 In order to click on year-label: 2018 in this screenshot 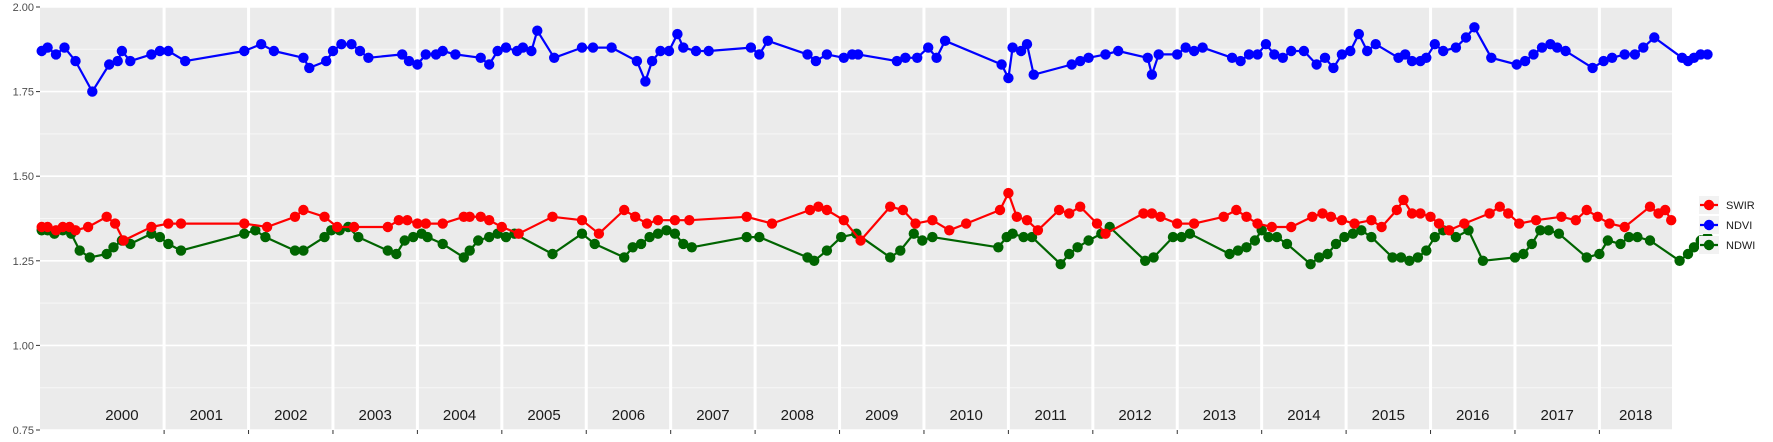, I will do `click(1635, 415)`.